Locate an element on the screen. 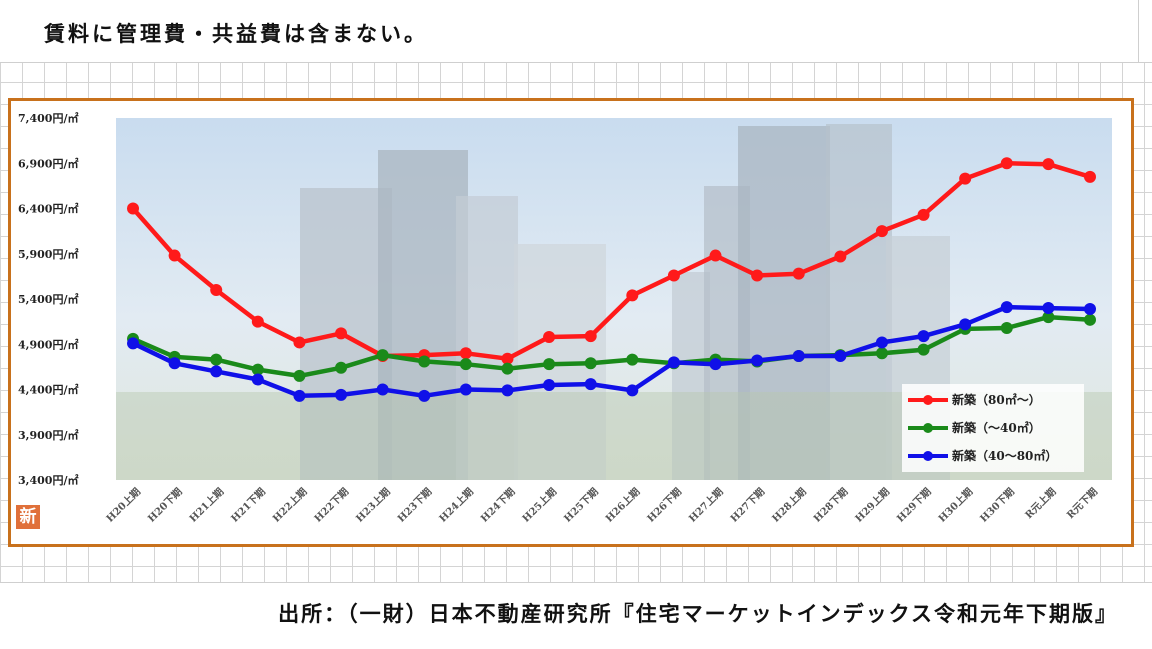  x-tick-label: H30下期 is located at coordinates (997, 505).